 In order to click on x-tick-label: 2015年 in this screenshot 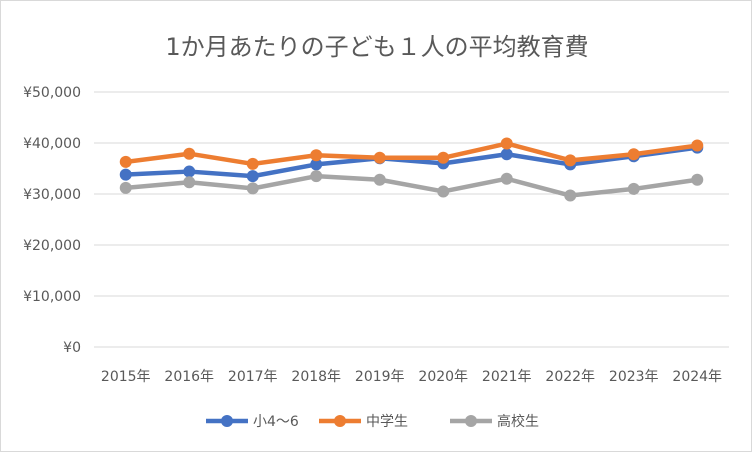, I will do `click(126, 377)`.